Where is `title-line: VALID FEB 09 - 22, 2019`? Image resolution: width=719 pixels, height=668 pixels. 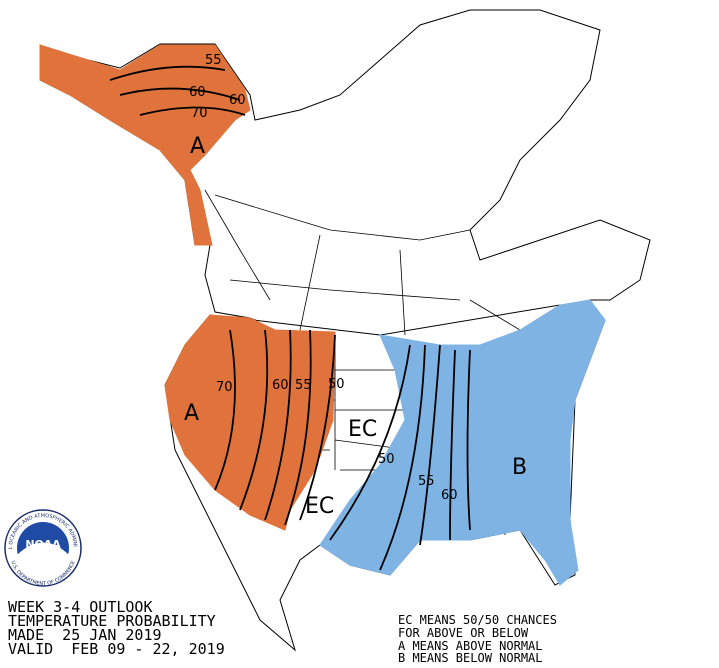
title-line: VALID FEB 09 - 22, 2019 is located at coordinates (116, 649).